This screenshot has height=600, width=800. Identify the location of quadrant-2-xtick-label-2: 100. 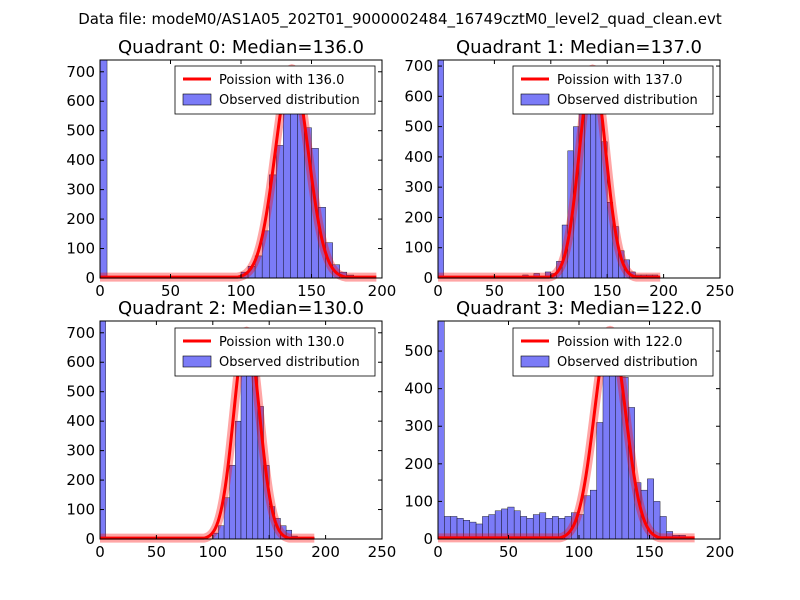
(212, 552).